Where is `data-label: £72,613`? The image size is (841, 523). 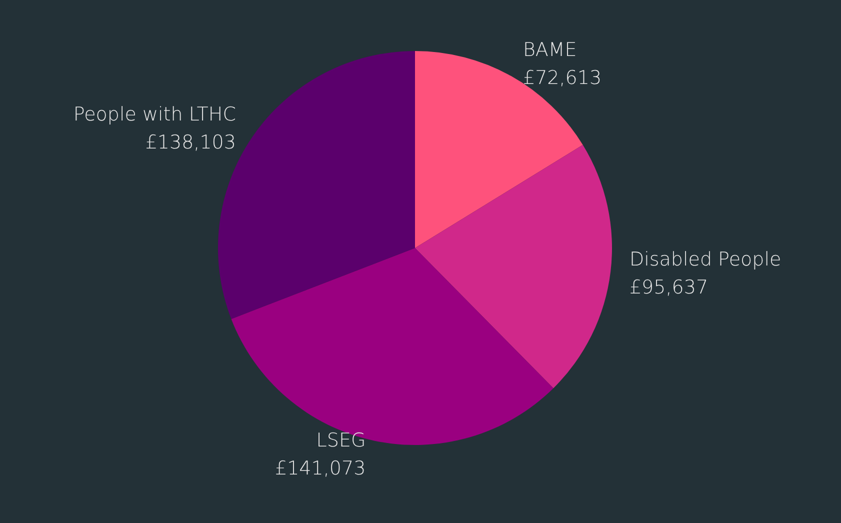
data-label: £72,613 is located at coordinates (562, 77).